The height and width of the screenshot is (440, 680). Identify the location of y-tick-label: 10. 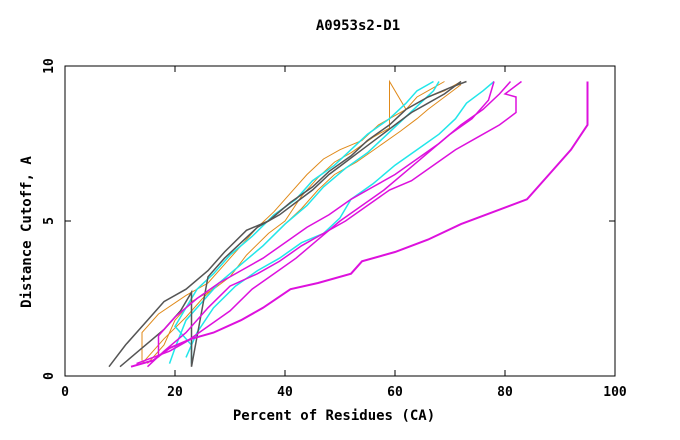
(49, 66).